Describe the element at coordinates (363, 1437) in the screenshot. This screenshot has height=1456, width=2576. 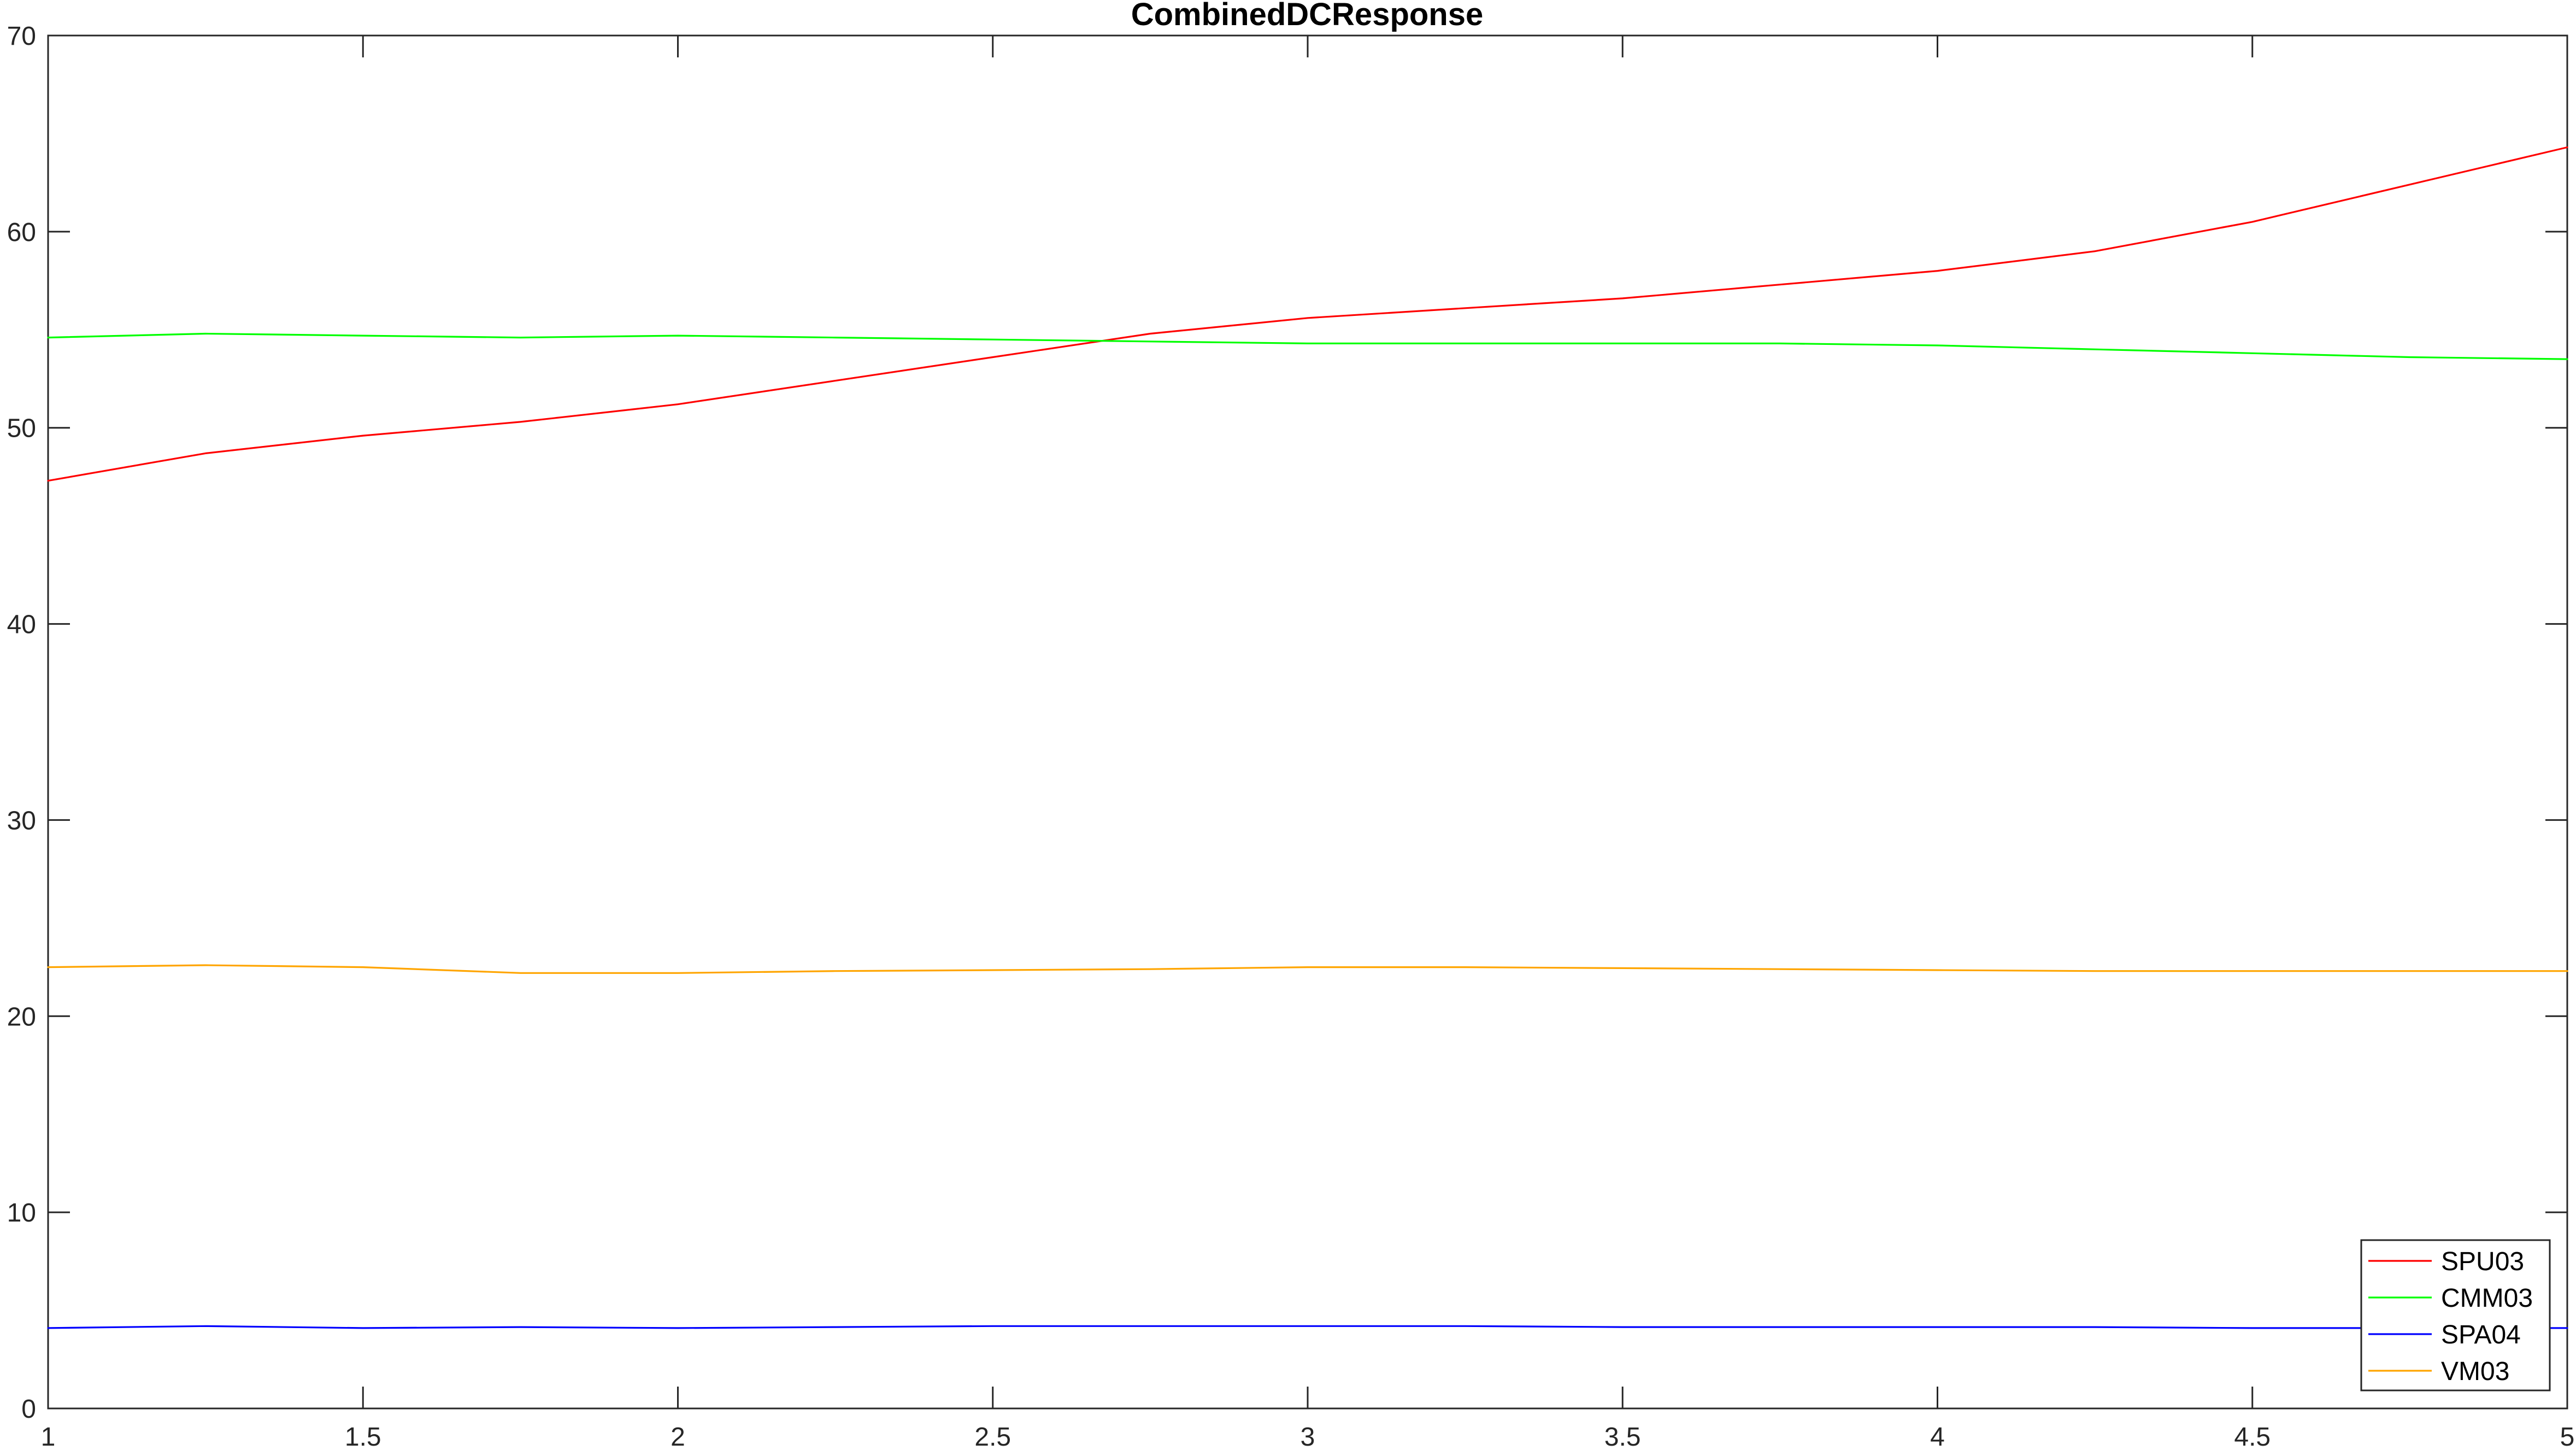
I see `x-tick-label: 1.5` at that location.